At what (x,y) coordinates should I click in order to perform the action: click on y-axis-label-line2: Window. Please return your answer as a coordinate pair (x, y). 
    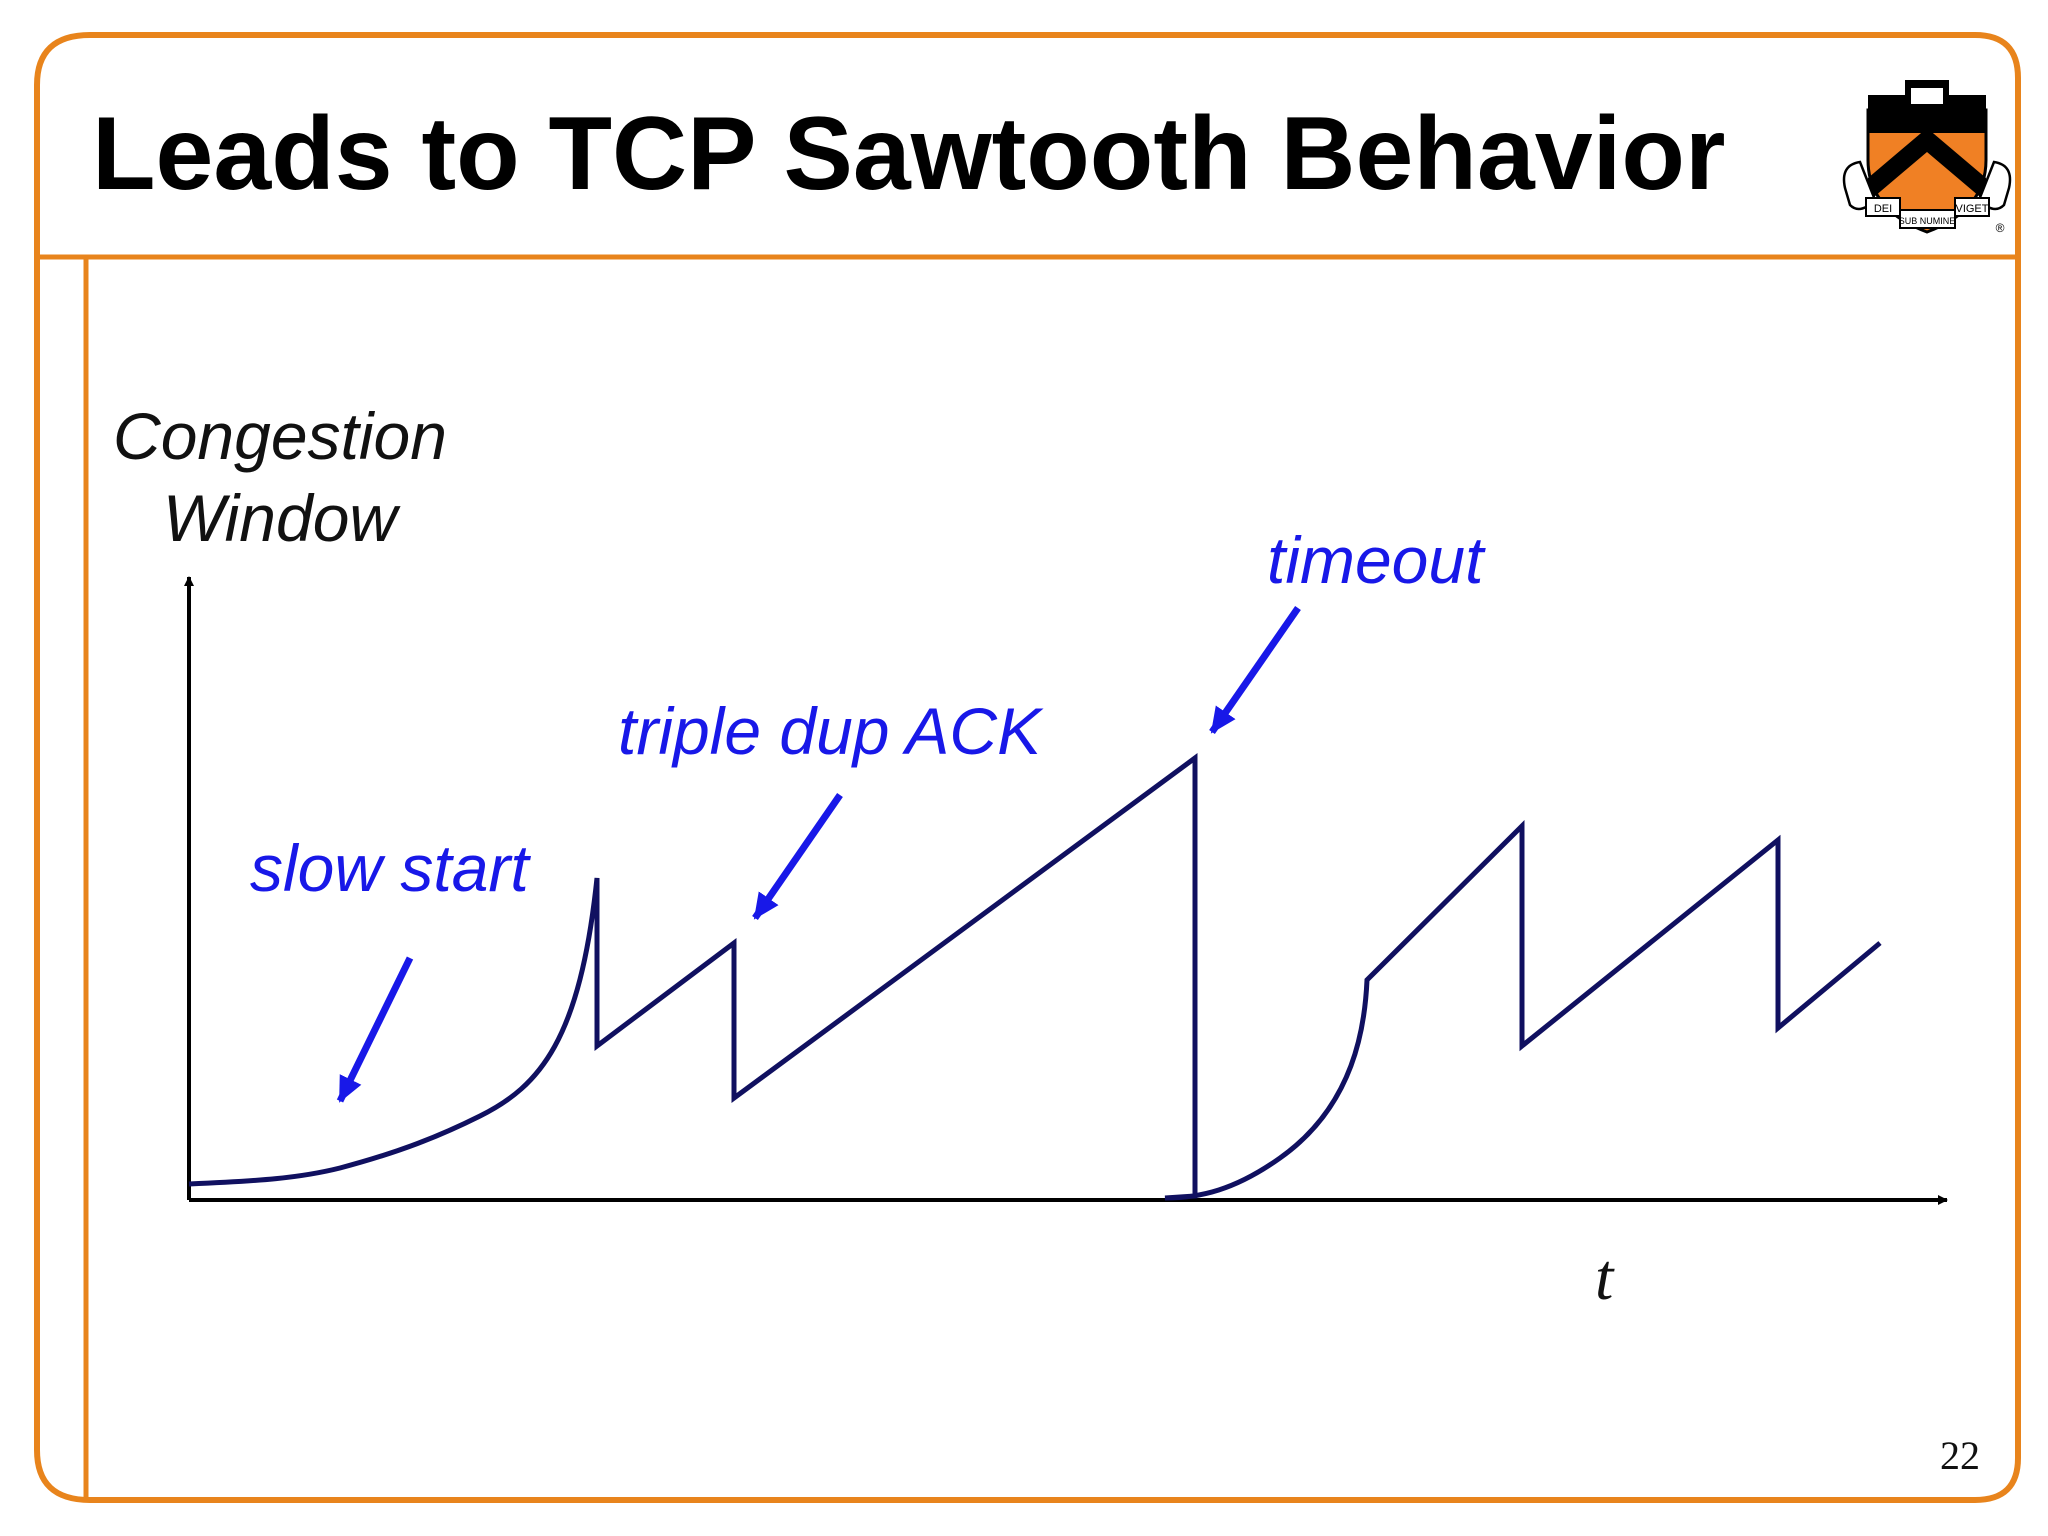
    Looking at the image, I should click on (280, 518).